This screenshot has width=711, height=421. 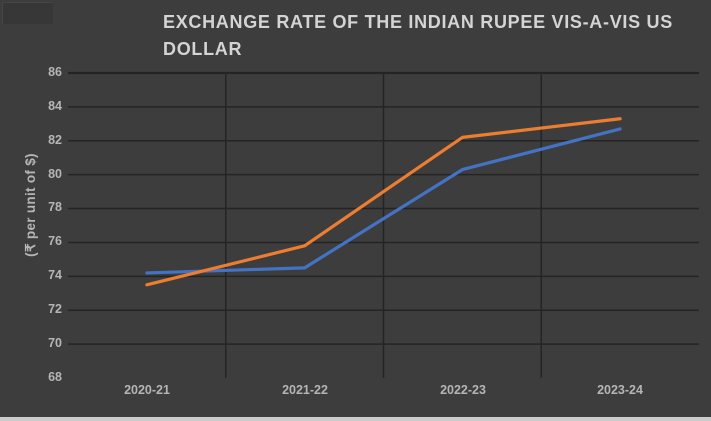 What do you see at coordinates (55, 241) in the screenshot?
I see `y-tick-label: 76` at bounding box center [55, 241].